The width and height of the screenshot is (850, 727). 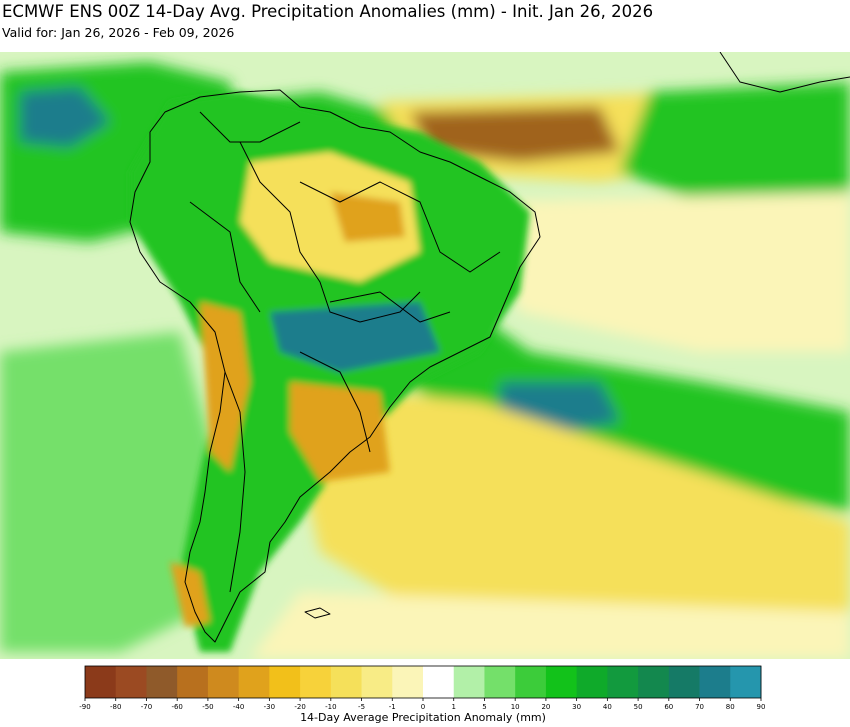 I want to click on land-dry-patch-pampas, so click(x=340, y=432).